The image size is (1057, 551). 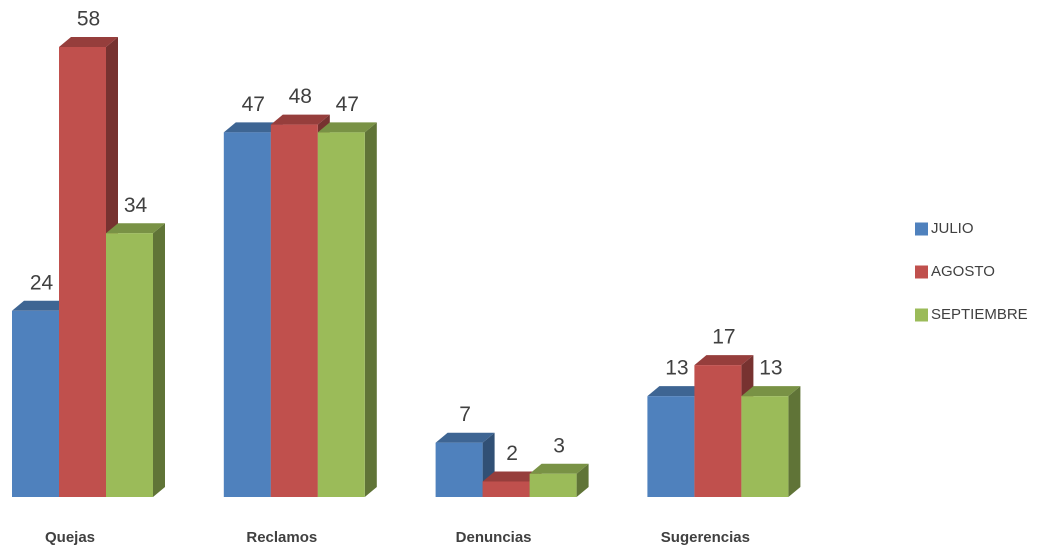 I want to click on value-label: 7, so click(x=465, y=414).